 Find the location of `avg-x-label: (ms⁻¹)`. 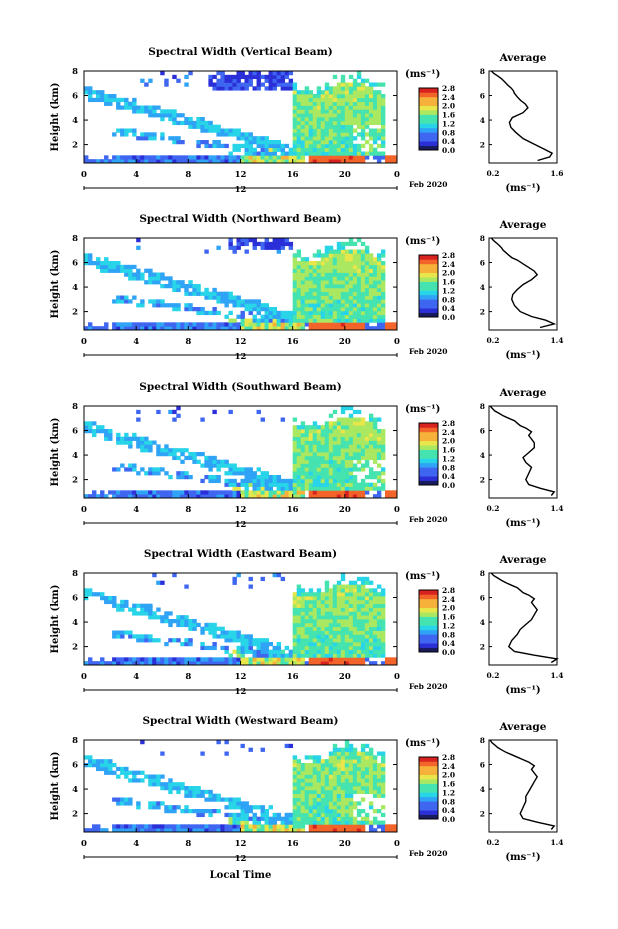

avg-x-label: (ms⁻¹) is located at coordinates (522, 523).